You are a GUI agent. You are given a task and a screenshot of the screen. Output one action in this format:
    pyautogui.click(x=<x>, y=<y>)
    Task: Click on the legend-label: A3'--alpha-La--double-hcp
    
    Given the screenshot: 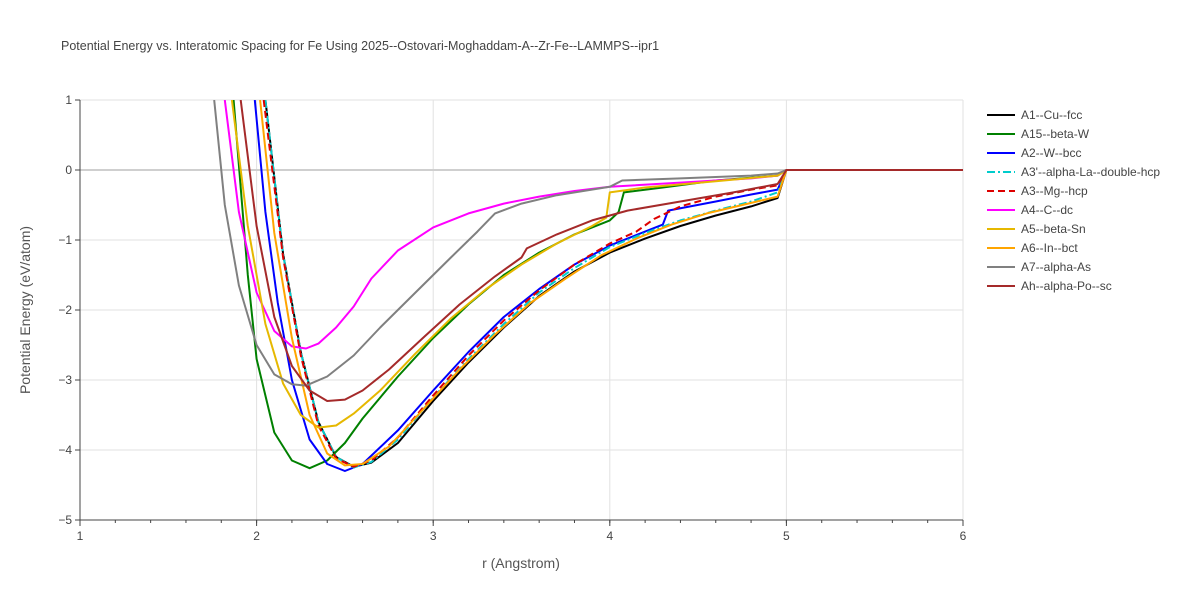 What is the action you would take?
    pyautogui.click(x=1090, y=172)
    